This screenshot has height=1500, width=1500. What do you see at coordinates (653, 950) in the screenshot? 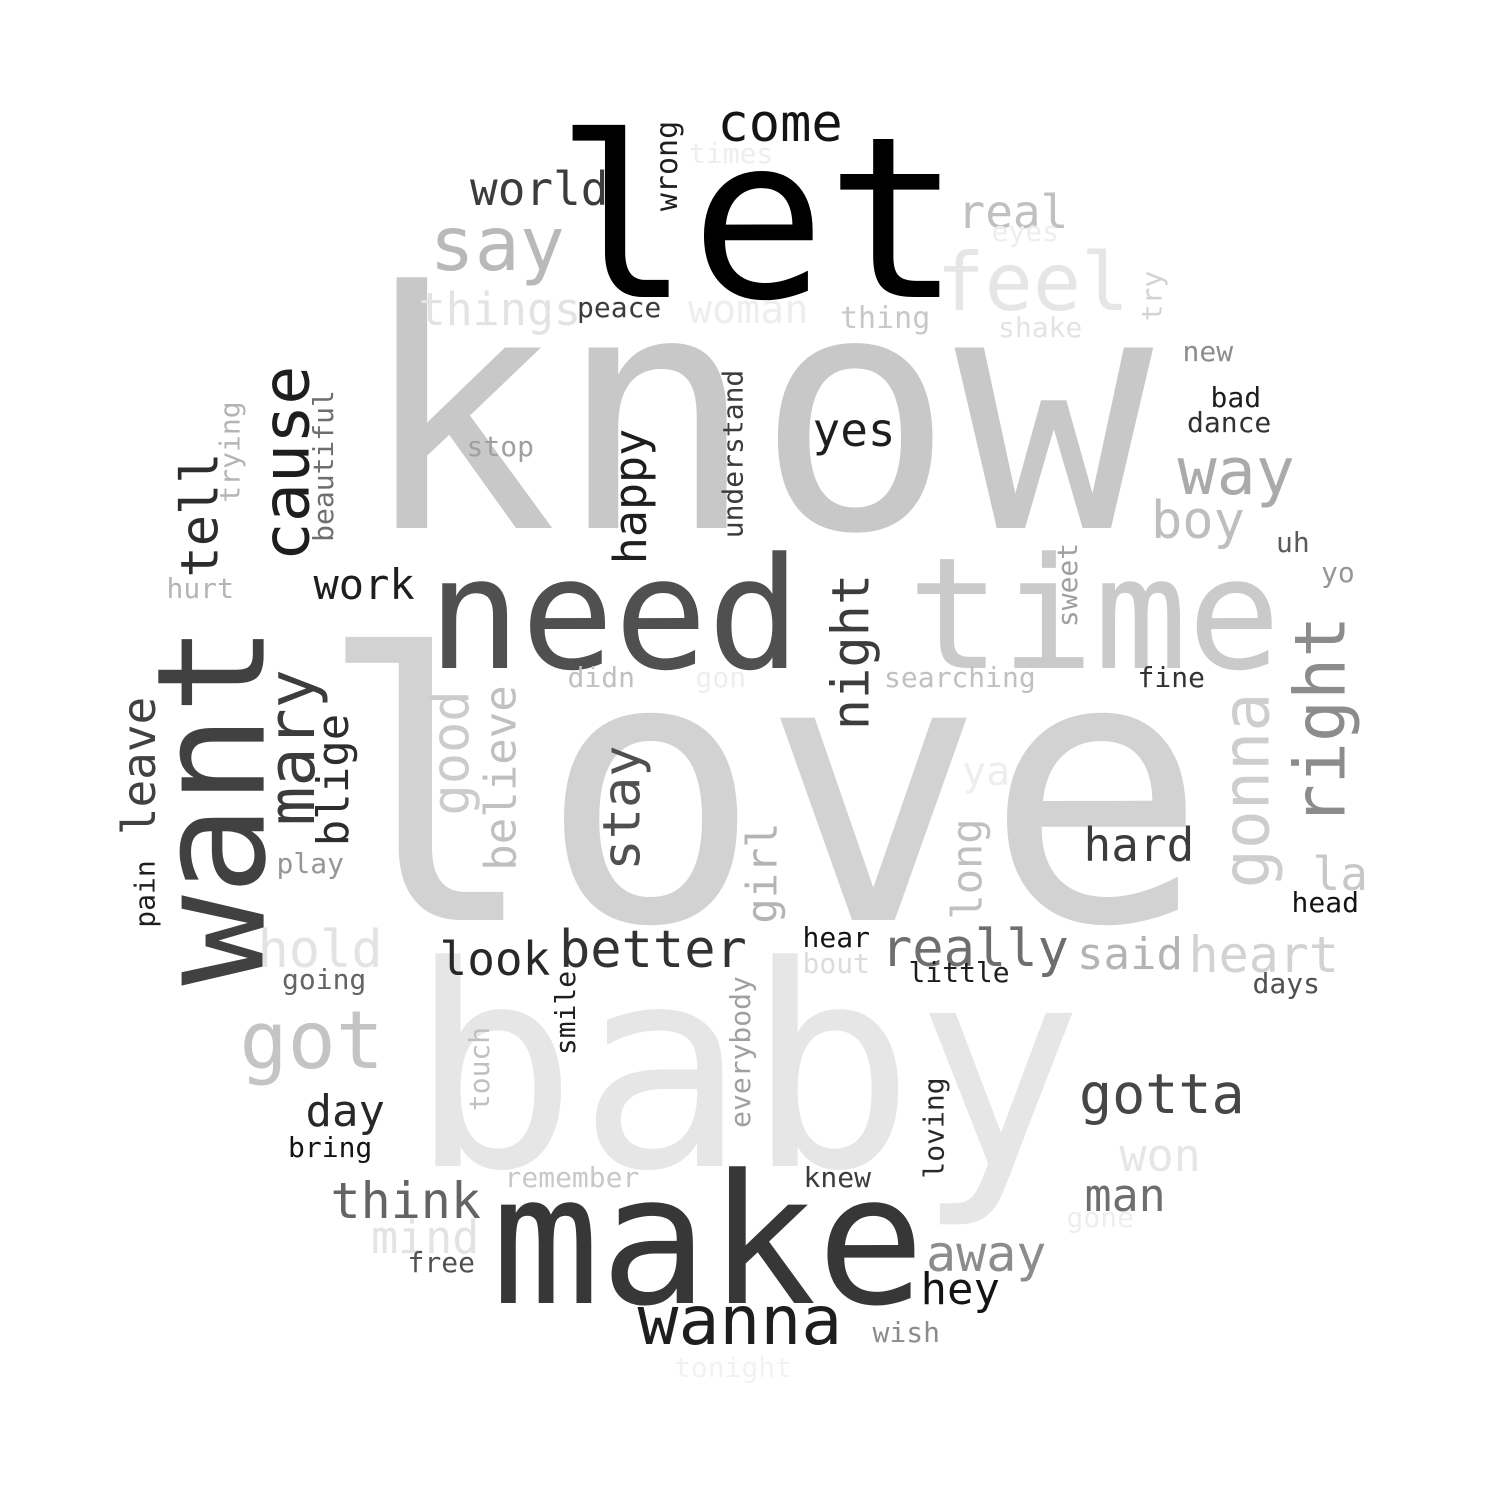
I see `word-better: better` at bounding box center [653, 950].